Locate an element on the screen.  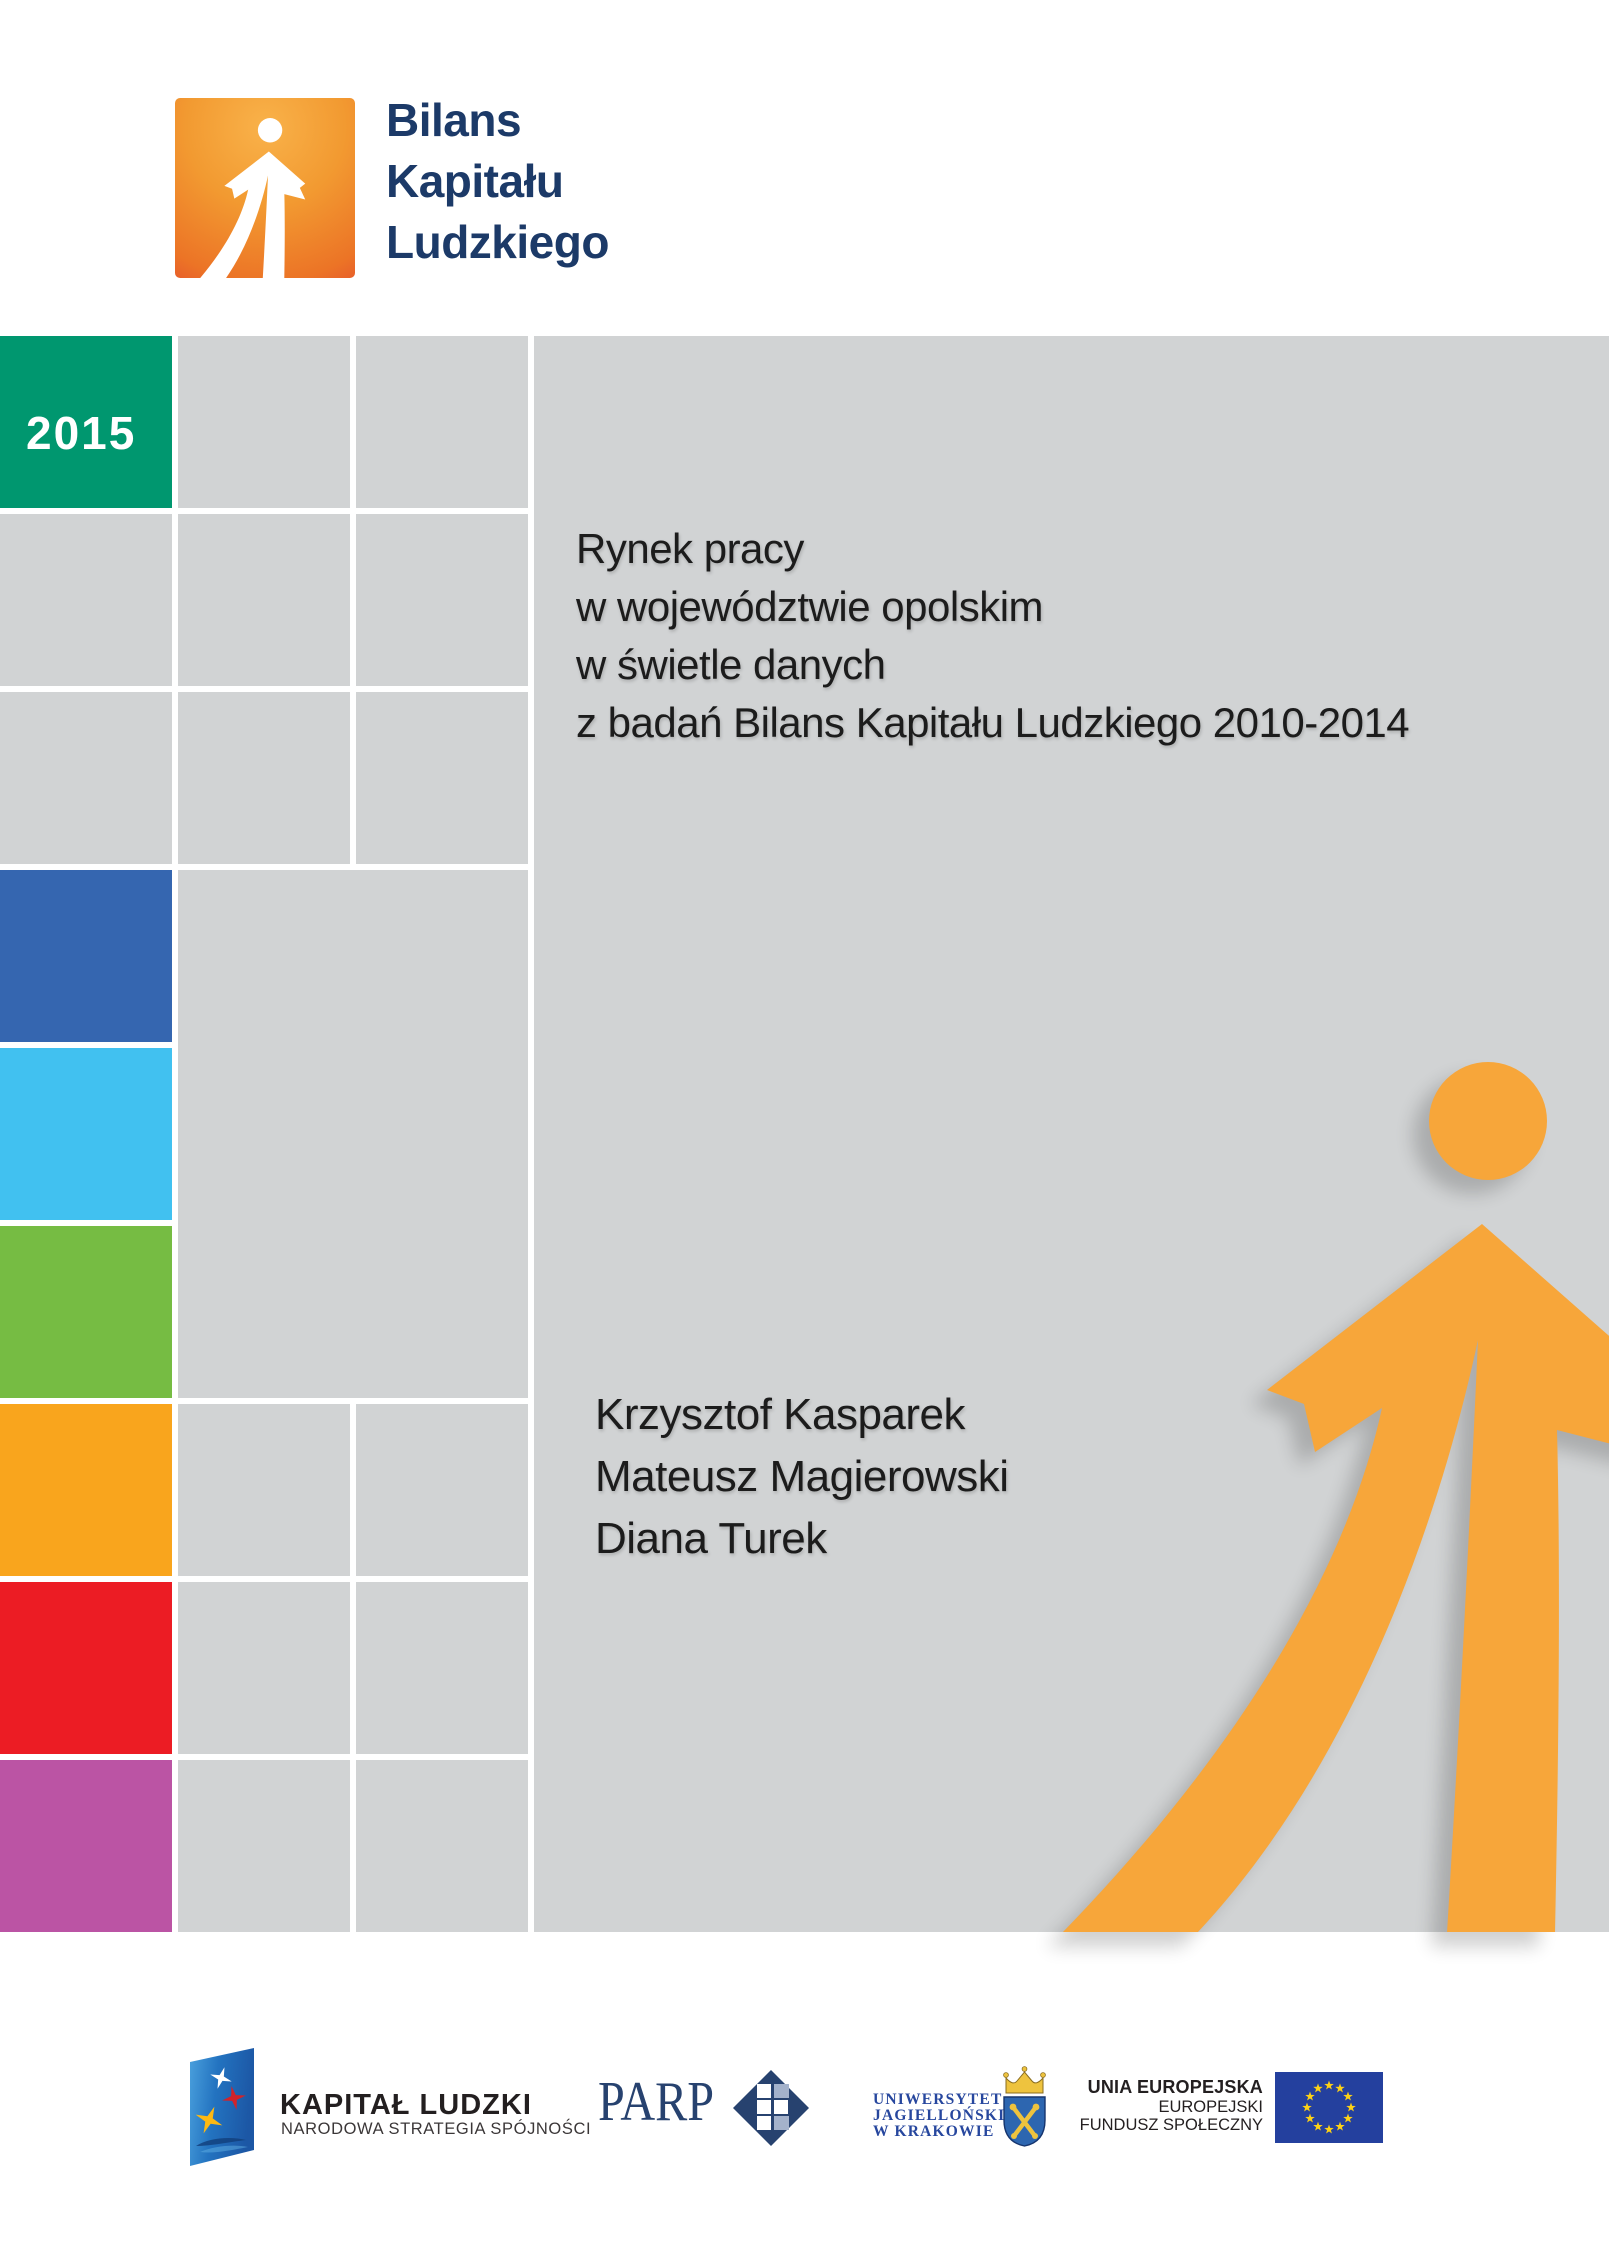
uj-line-2: JAGIELLOŃSKI is located at coordinates (939, 2115).